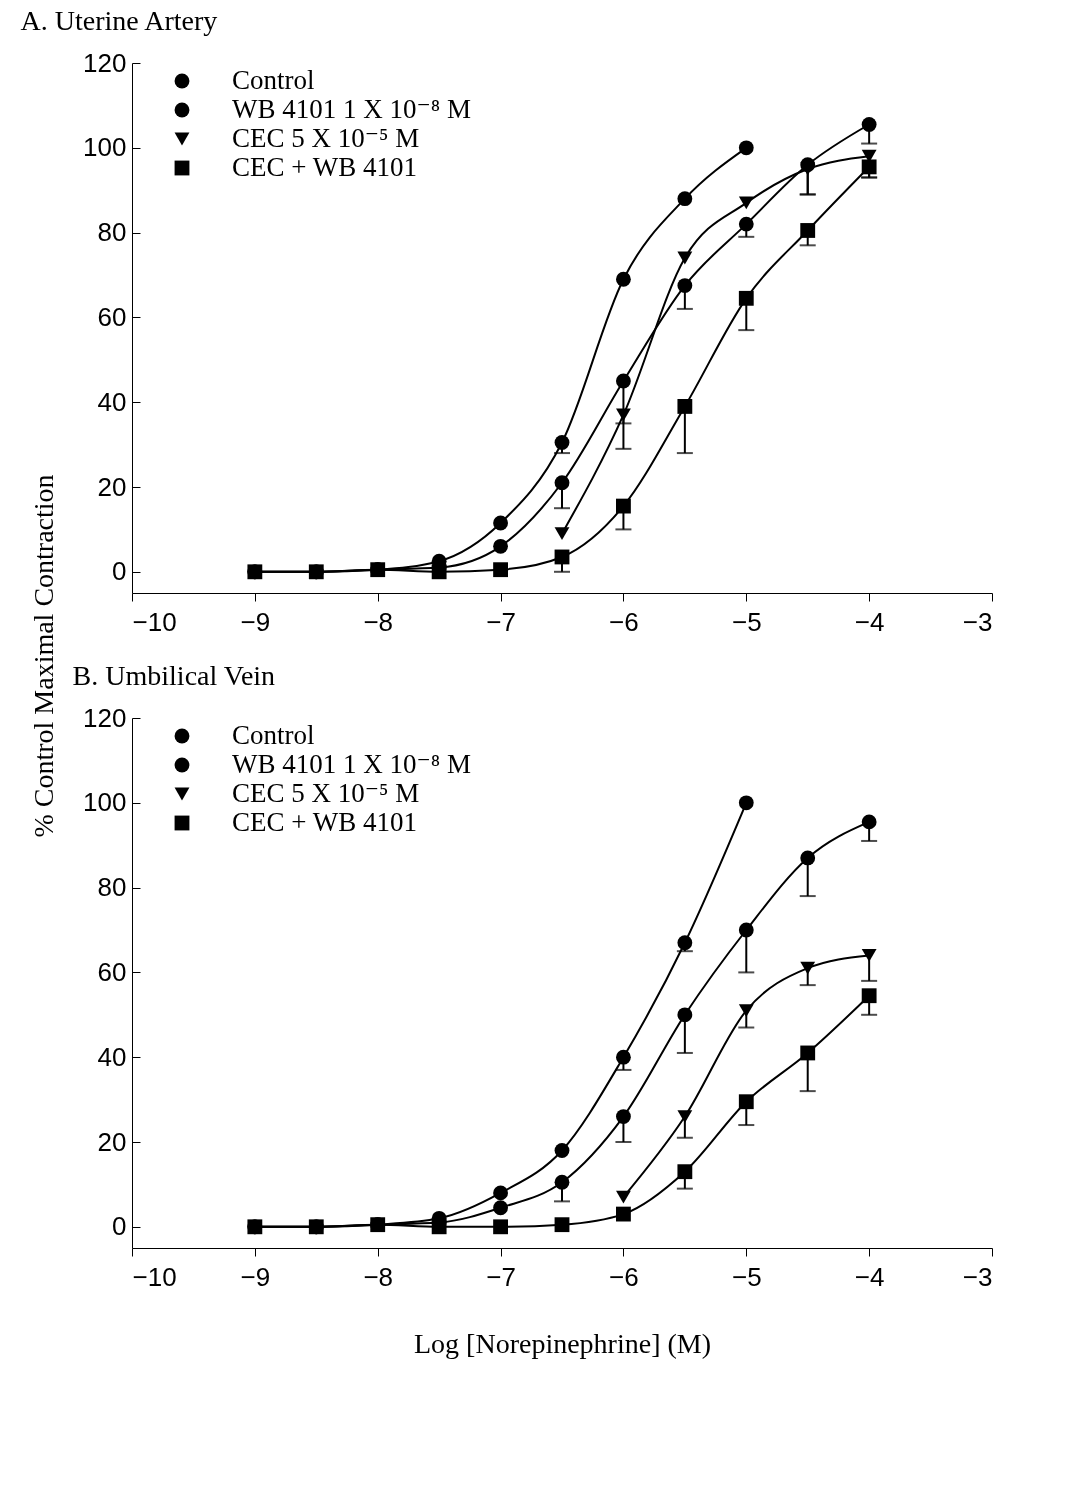  Describe the element at coordinates (562, 1343) in the screenshot. I see `x-axis-title: Log [Norepinephrine] (M)` at that location.